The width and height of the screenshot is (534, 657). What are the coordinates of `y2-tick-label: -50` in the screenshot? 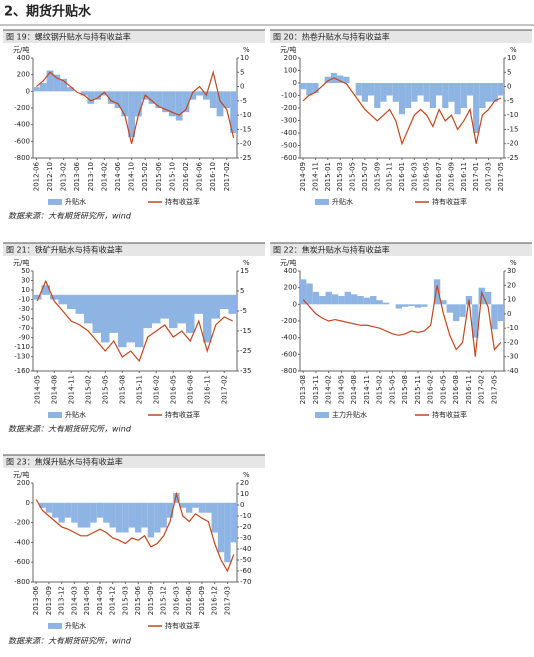 It's located at (245, 560).